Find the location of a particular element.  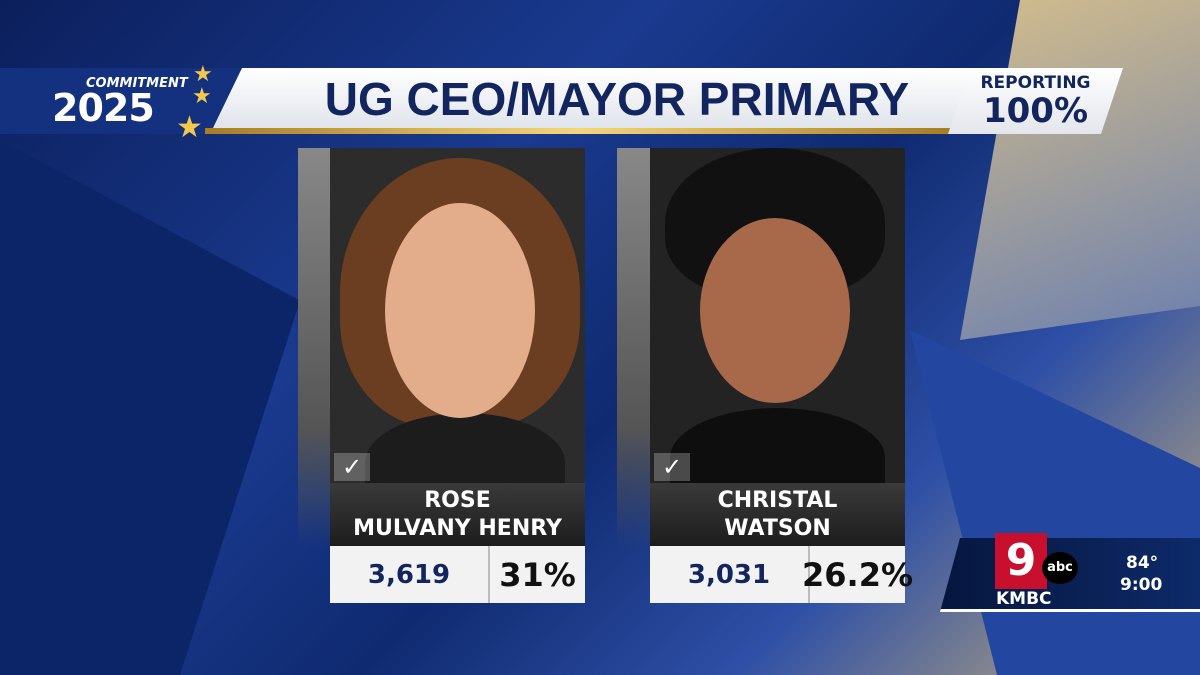

reporting-box: REPORTING 100% is located at coordinates (1035, 101).